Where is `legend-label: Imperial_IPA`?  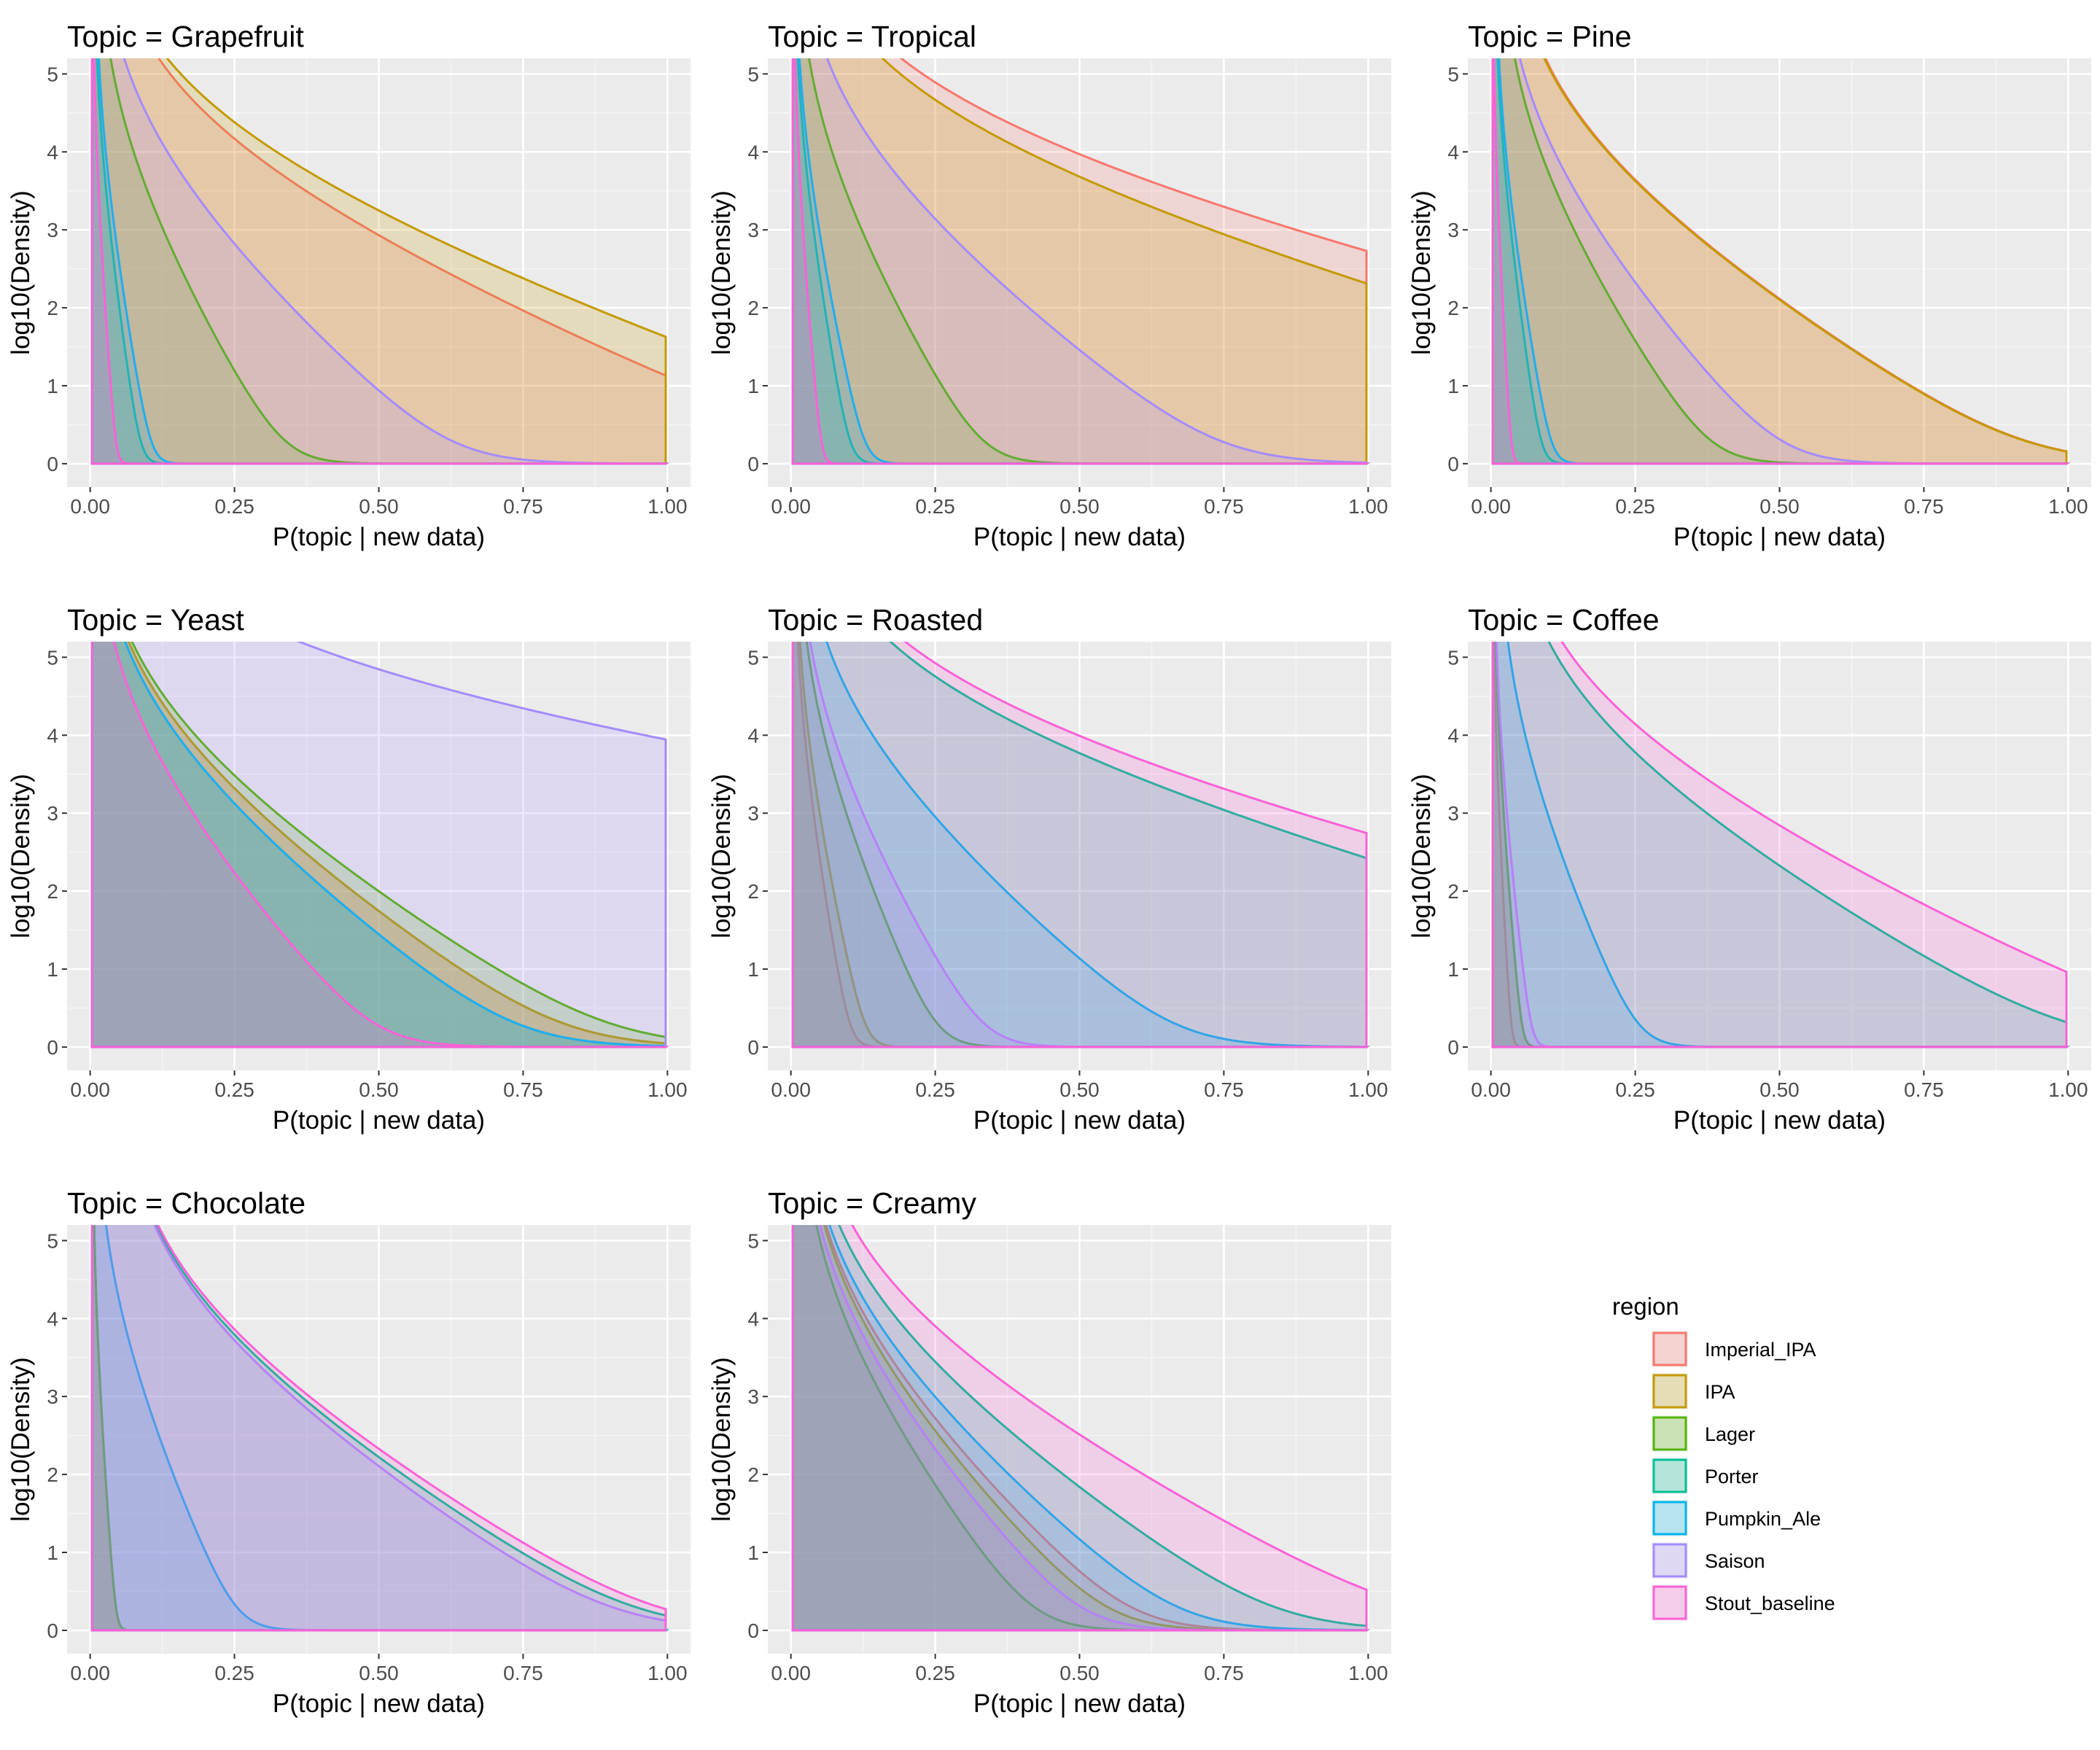
legend-label: Imperial_IPA is located at coordinates (1760, 1350).